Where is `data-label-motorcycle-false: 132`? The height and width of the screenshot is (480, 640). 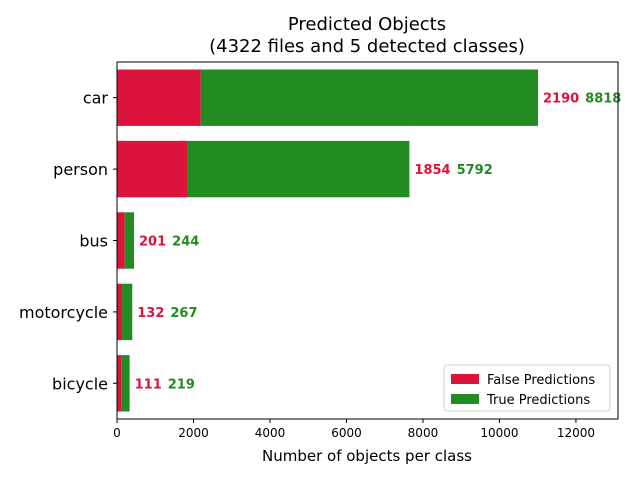 data-label-motorcycle-false: 132 is located at coordinates (150, 313).